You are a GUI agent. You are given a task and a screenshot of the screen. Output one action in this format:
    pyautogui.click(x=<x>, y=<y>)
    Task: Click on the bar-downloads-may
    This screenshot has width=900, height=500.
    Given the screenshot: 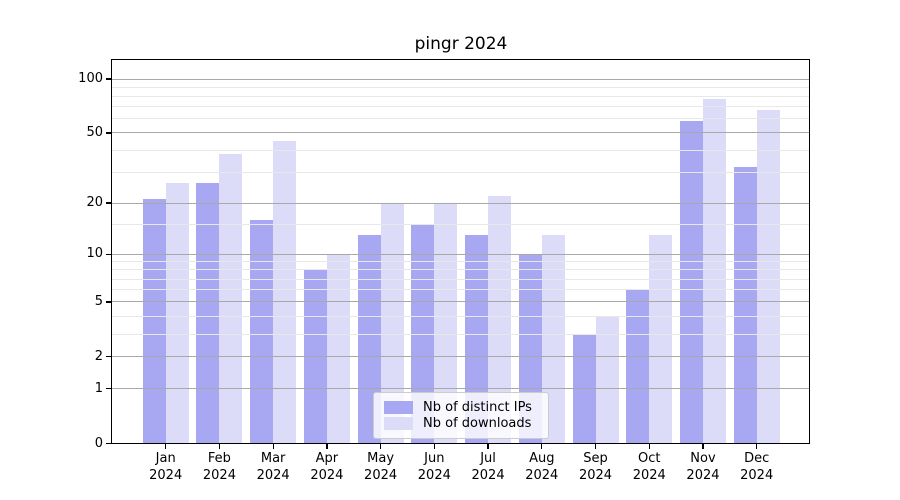 What is the action you would take?
    pyautogui.click(x=392, y=323)
    